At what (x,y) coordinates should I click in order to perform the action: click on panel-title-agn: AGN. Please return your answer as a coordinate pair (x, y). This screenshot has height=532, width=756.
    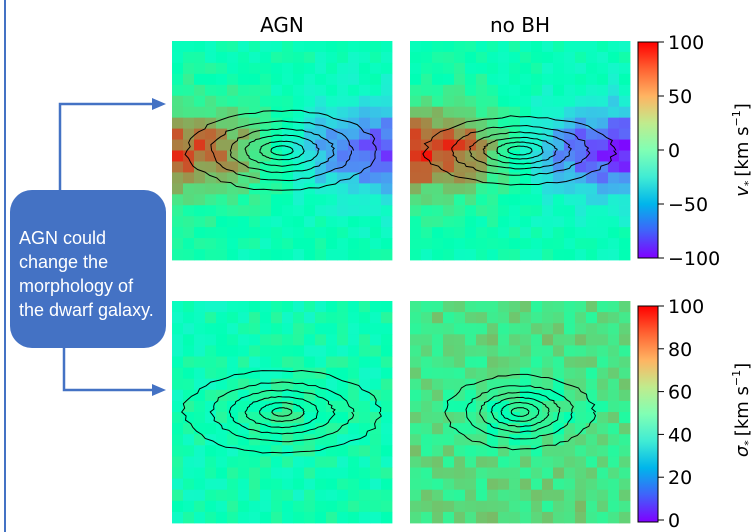
    Looking at the image, I should click on (282, 25).